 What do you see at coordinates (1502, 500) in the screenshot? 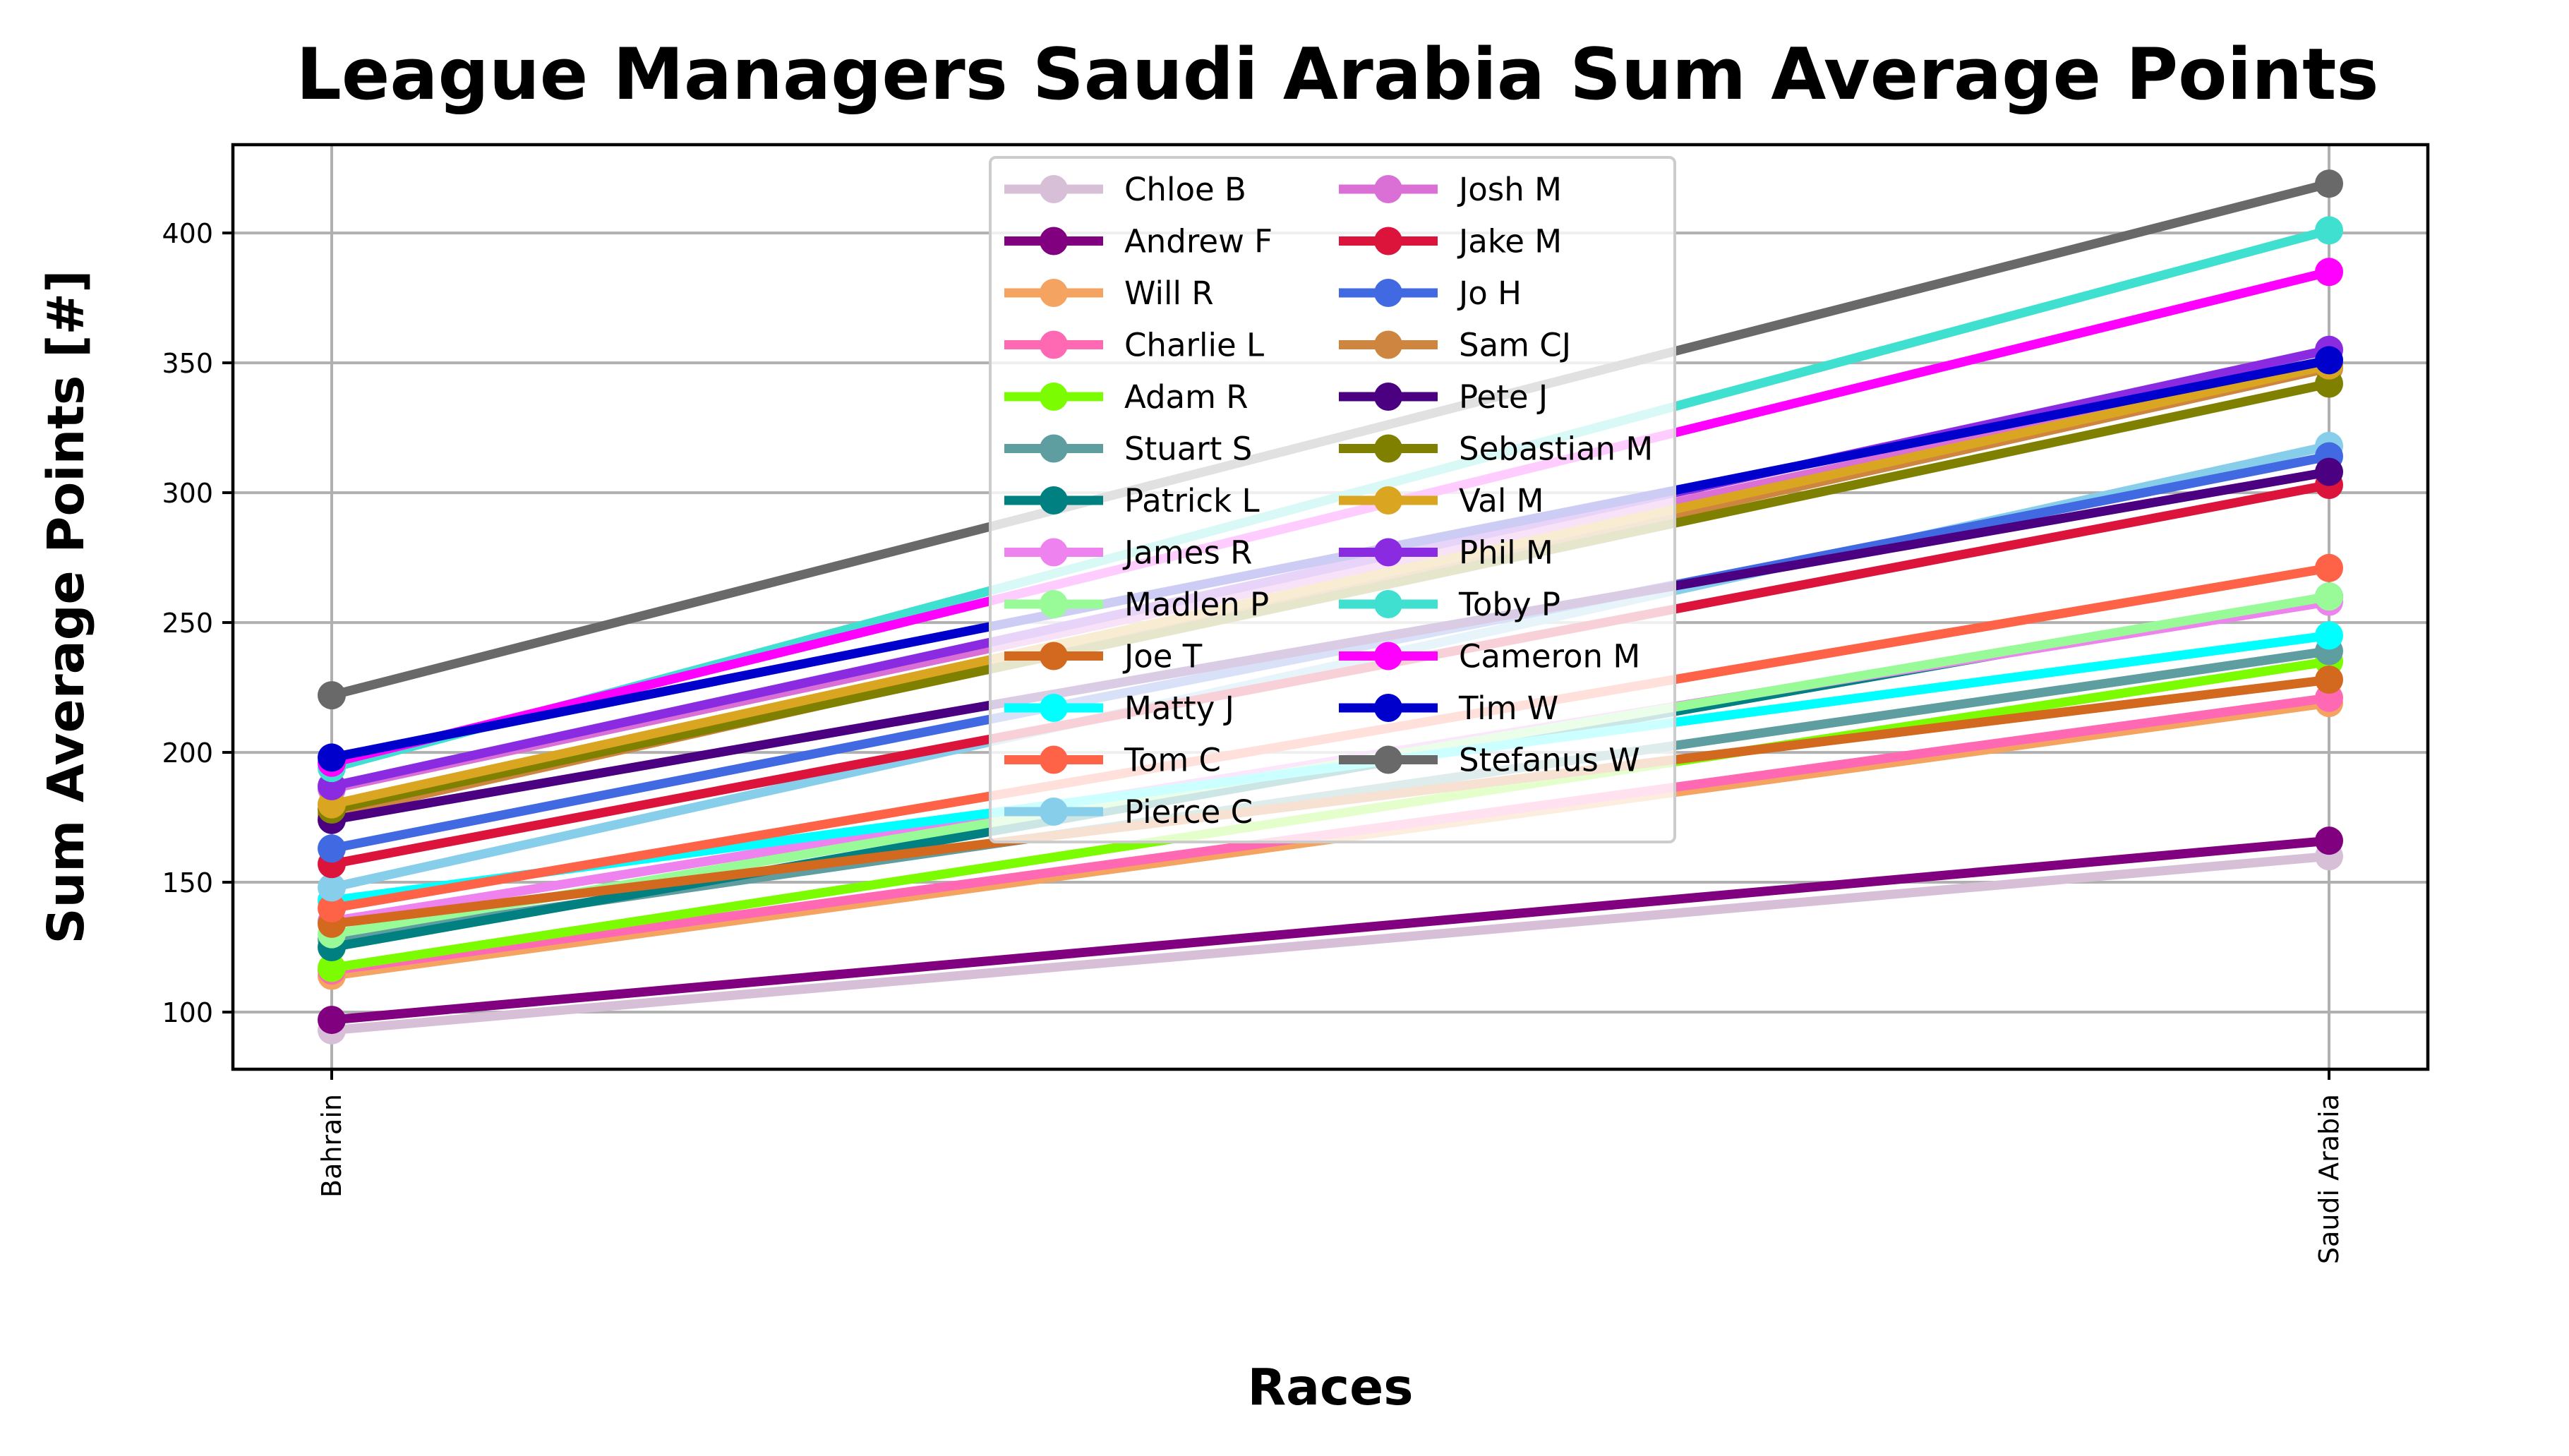
I see `legend-label: Val M` at bounding box center [1502, 500].